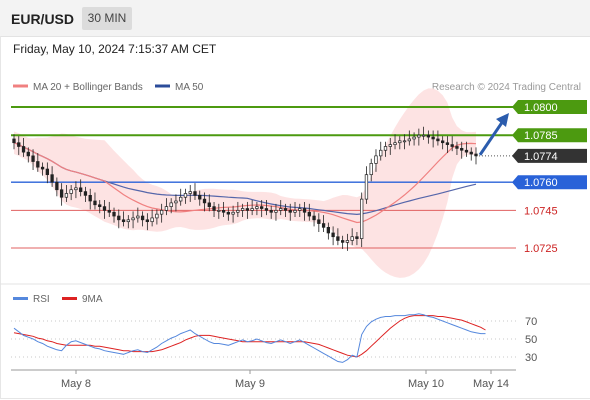 The image size is (590, 400). Describe the element at coordinates (531, 322) in the screenshot. I see `rsi-tick-label: 70` at that location.